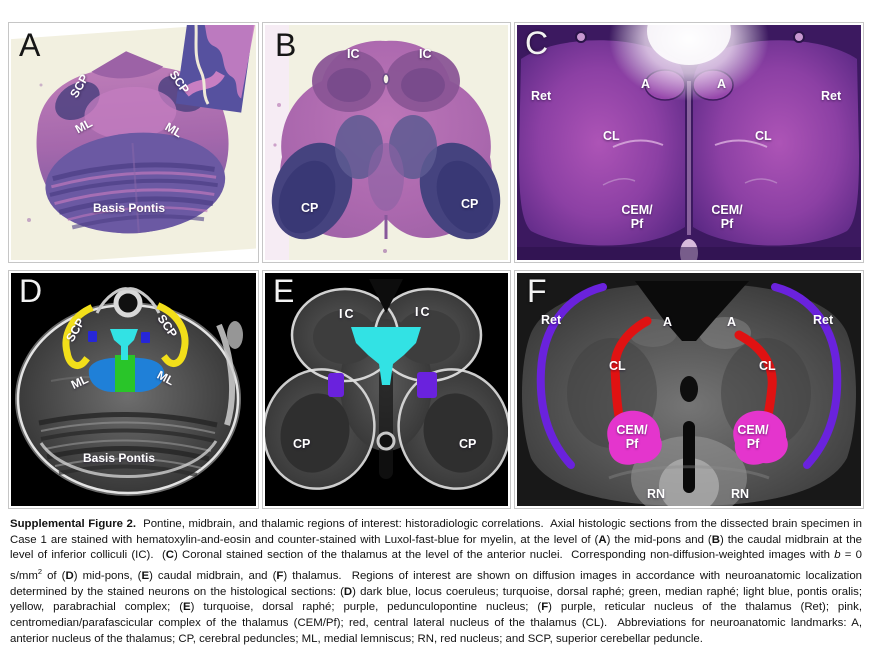  What do you see at coordinates (30, 45) in the screenshot?
I see `panel-a-letter: A` at bounding box center [30, 45].